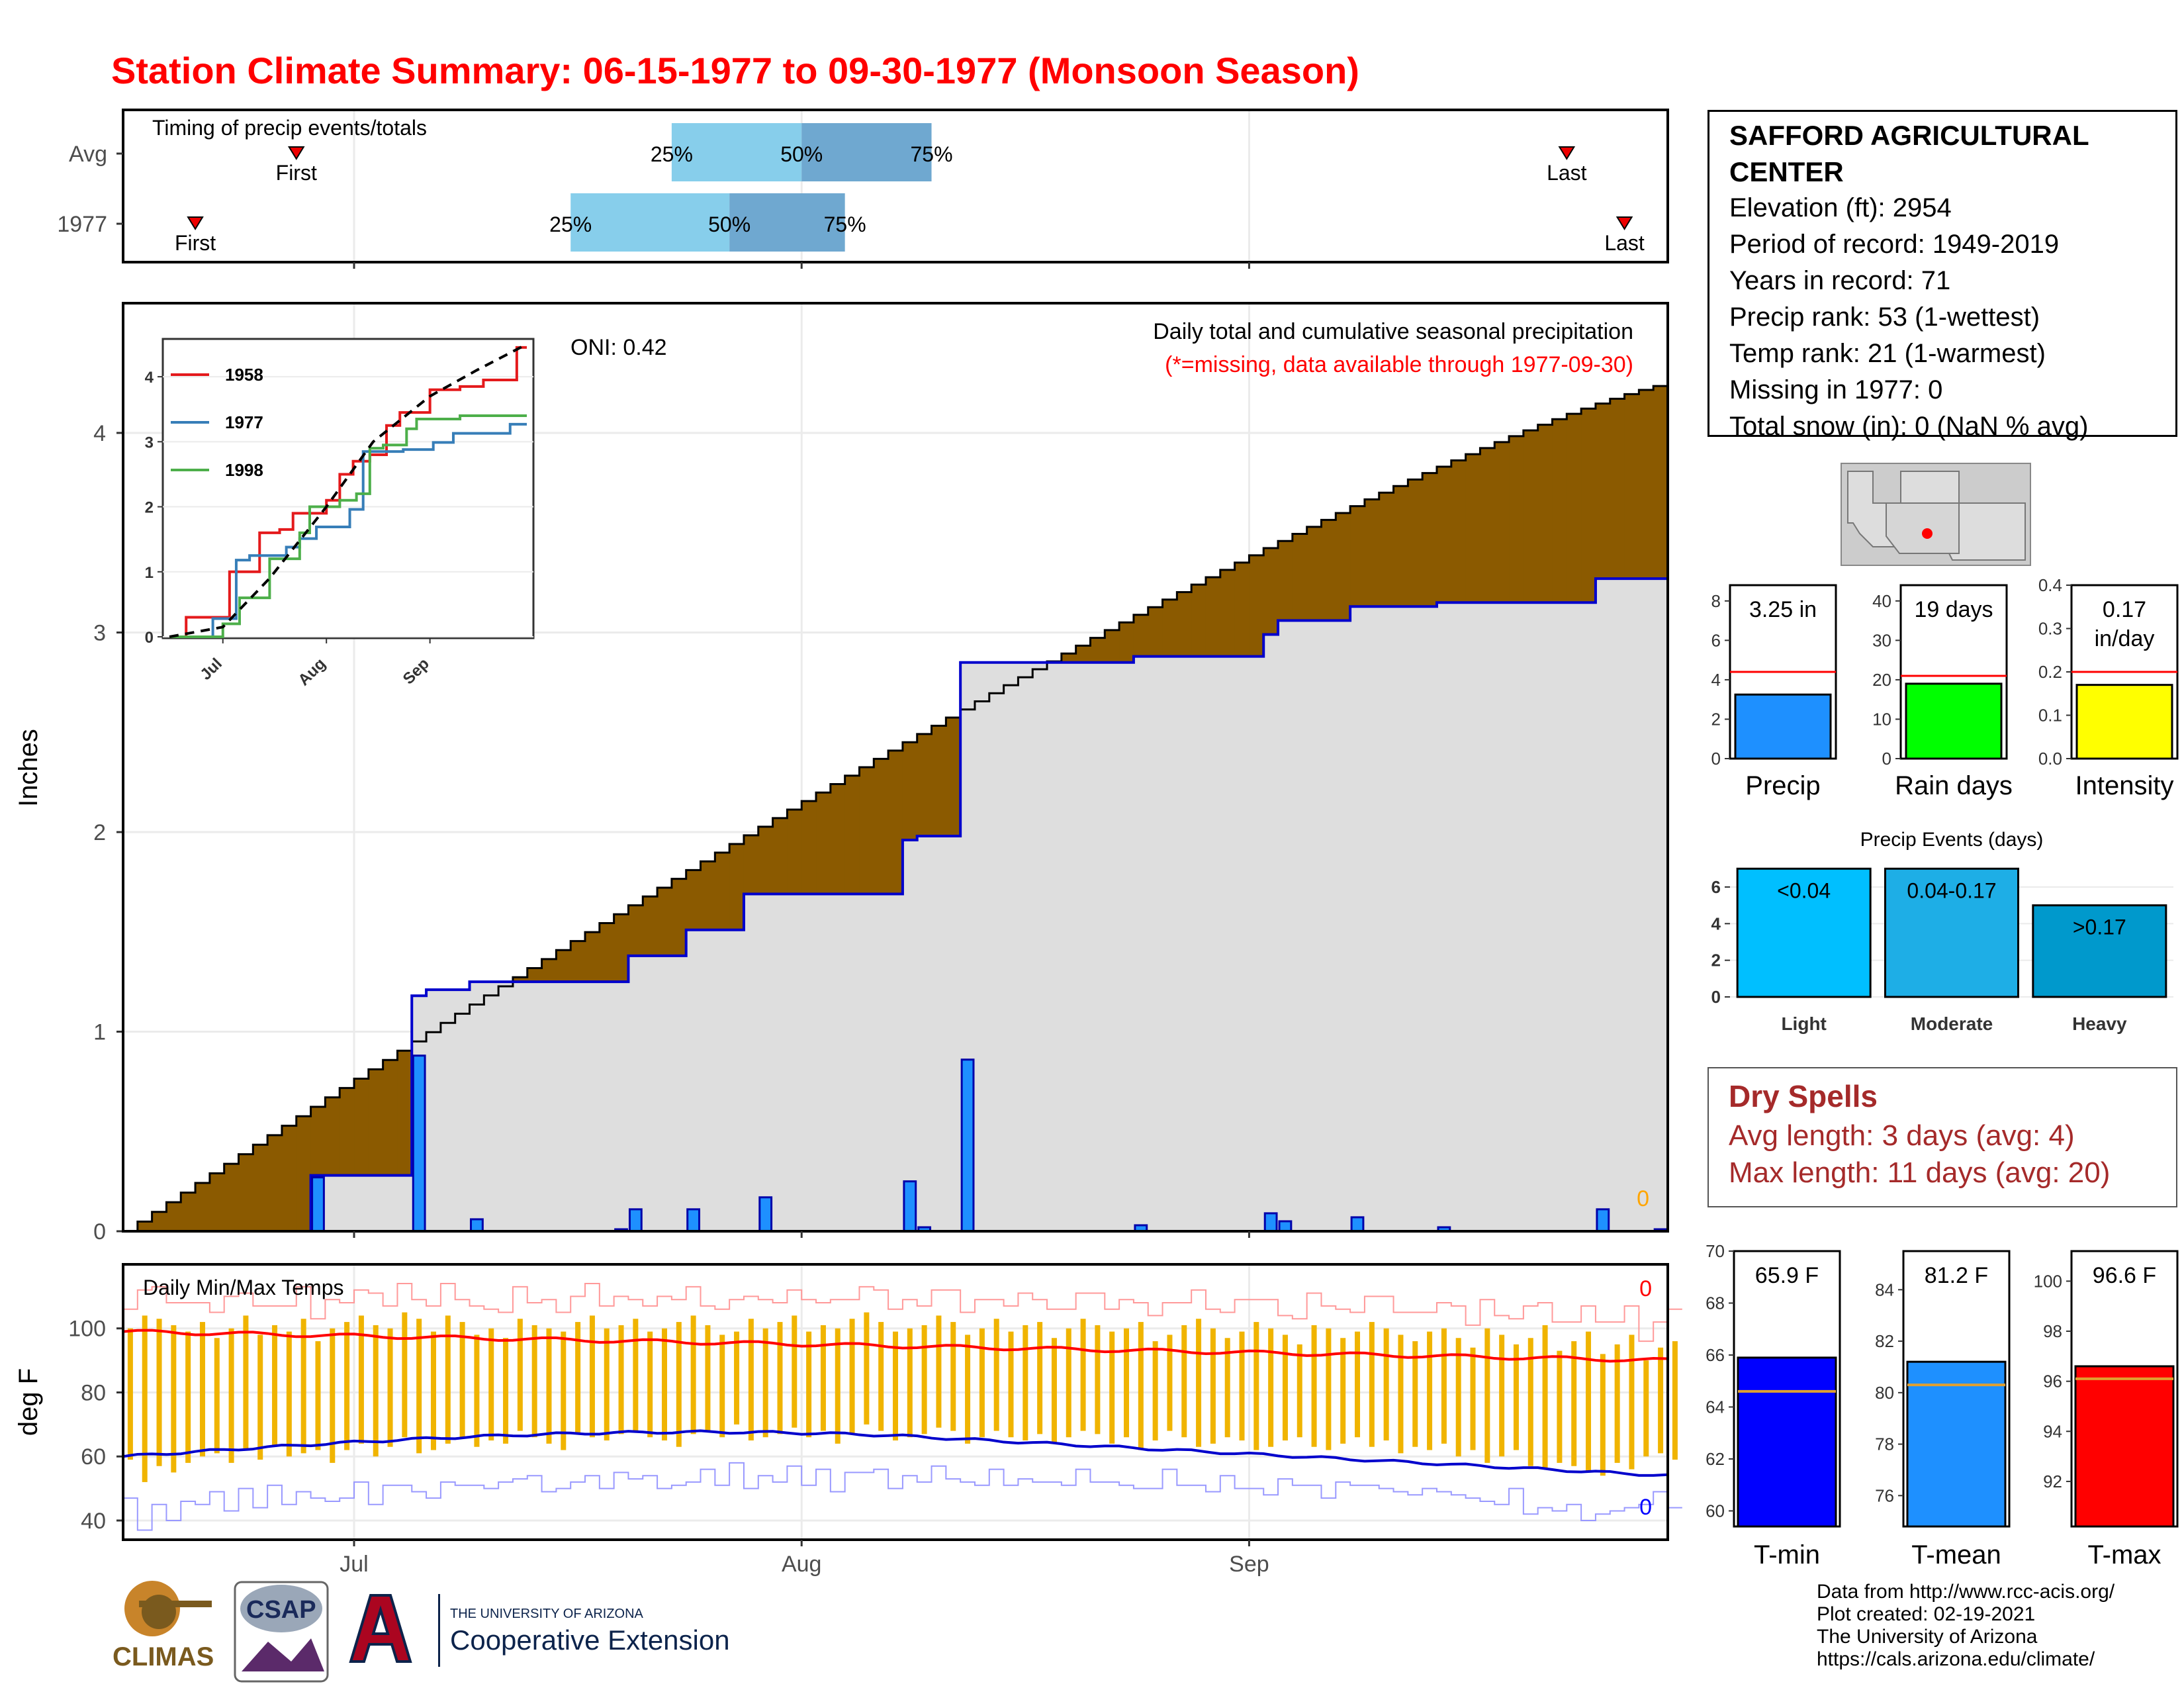 Image resolution: width=2184 pixels, height=1688 pixels. Describe the element at coordinates (88, 154) in the screenshot. I see `timing-row-label: Avg` at that location.